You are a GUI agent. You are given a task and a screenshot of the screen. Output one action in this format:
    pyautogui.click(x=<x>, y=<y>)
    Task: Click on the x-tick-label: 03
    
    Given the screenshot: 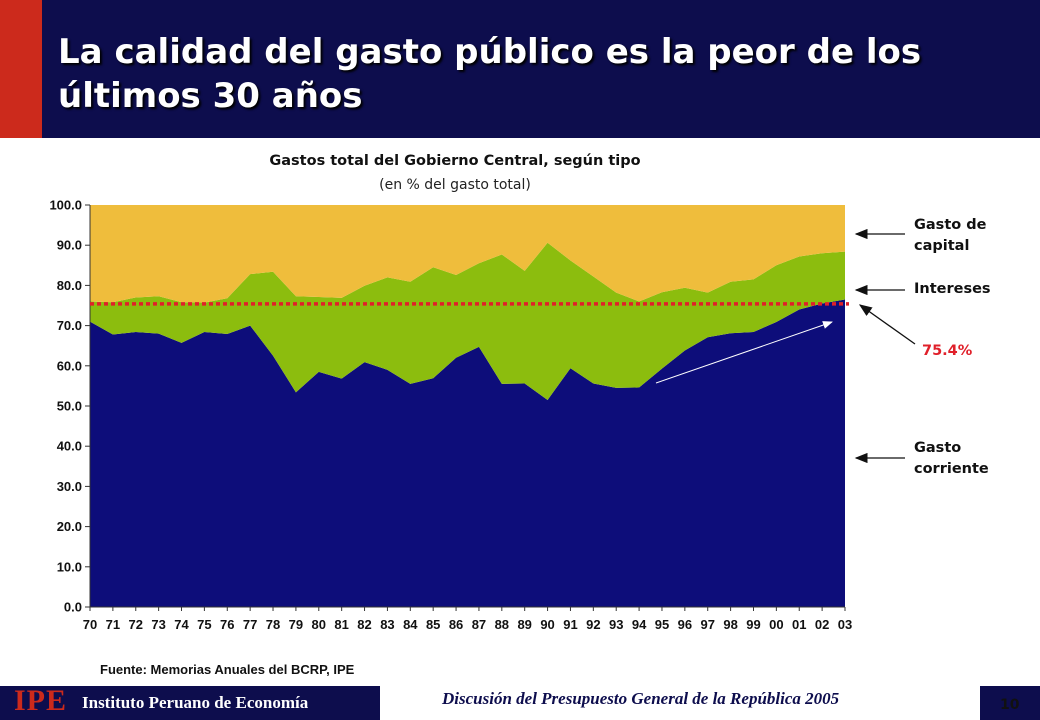 What is the action you would take?
    pyautogui.click(x=845, y=624)
    